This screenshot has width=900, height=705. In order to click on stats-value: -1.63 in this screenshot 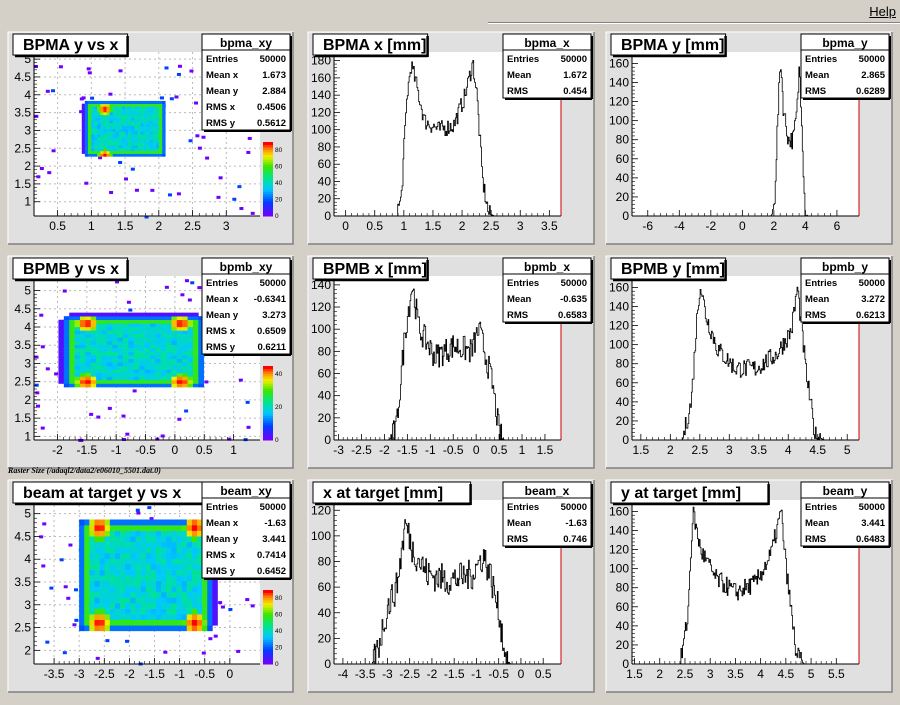, I will do `click(576, 523)`.